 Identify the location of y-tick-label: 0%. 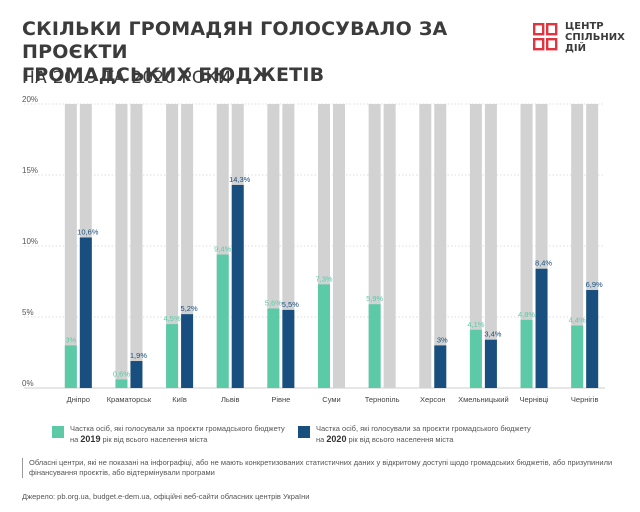
(28, 383).